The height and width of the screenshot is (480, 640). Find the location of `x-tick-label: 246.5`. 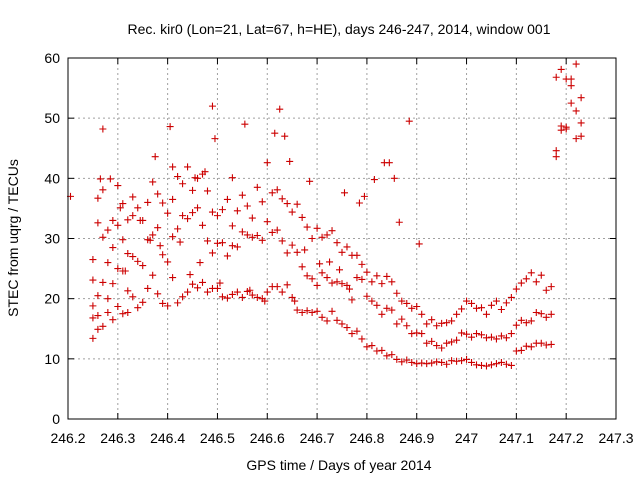

x-tick-label: 246.5 is located at coordinates (217, 438).